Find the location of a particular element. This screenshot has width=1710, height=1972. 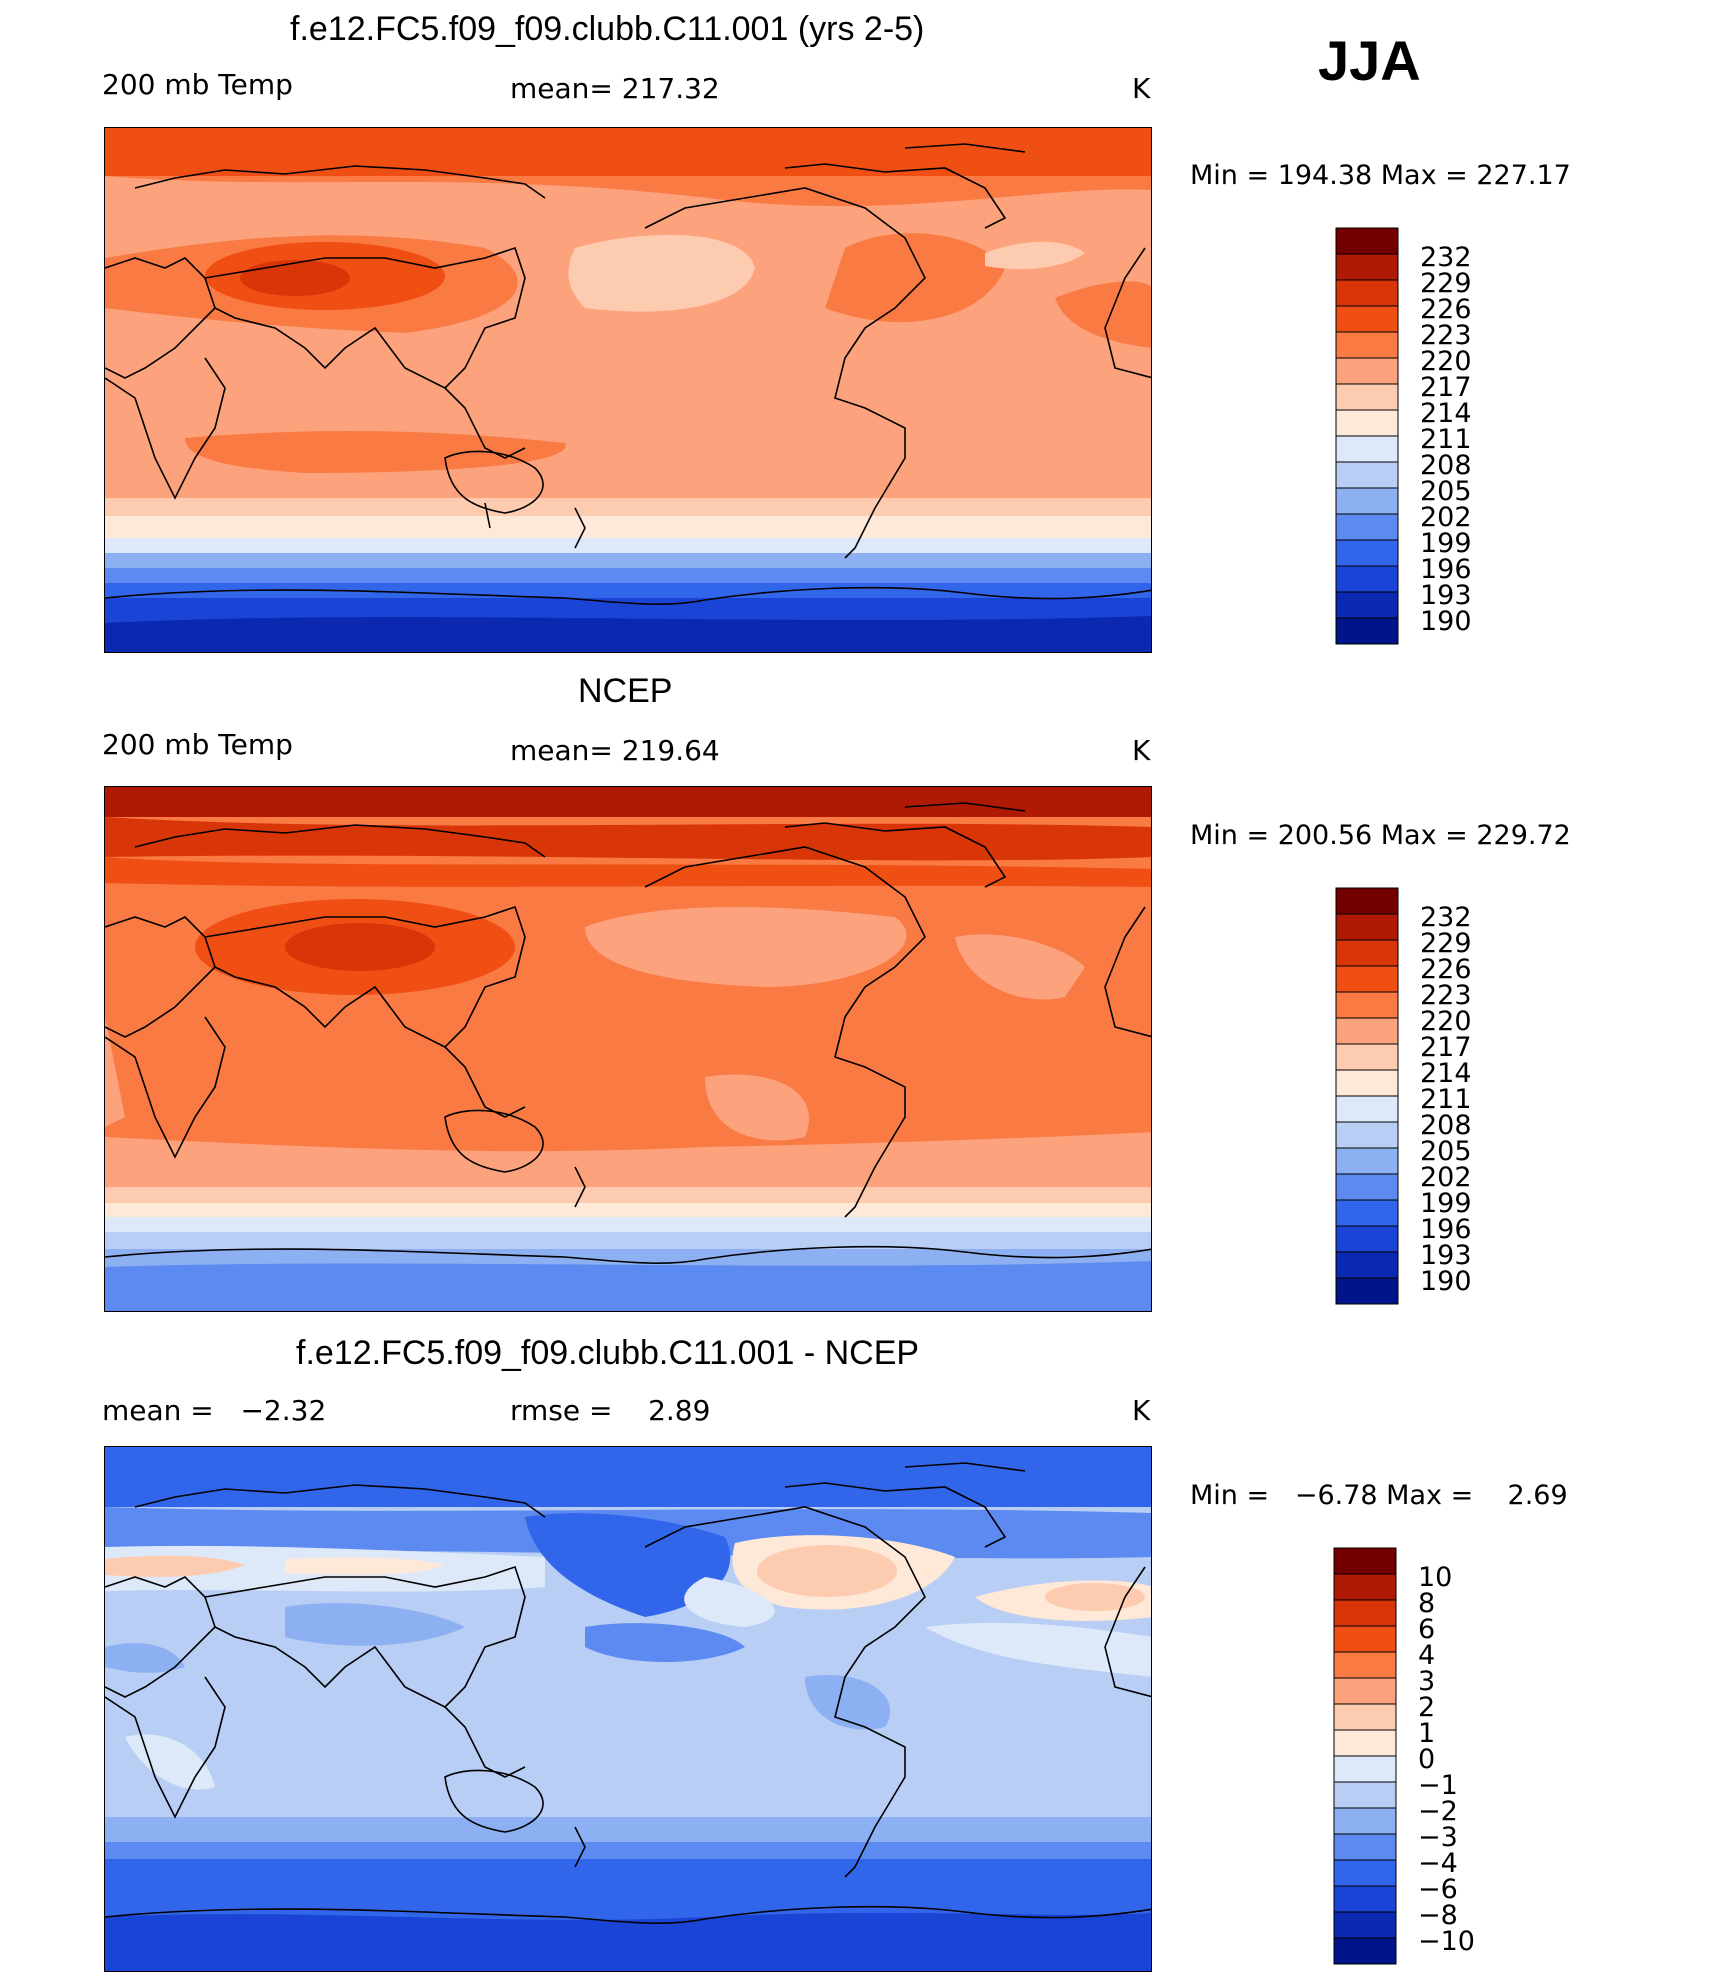

colorbar-label: −4 is located at coordinates (1438, 1863).